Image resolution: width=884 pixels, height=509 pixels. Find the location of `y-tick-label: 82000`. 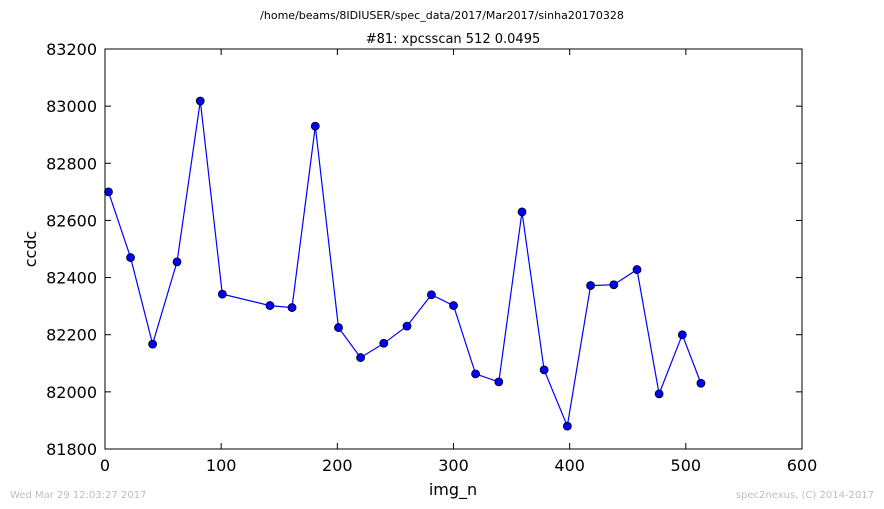

y-tick-label: 82000 is located at coordinates (71, 392).